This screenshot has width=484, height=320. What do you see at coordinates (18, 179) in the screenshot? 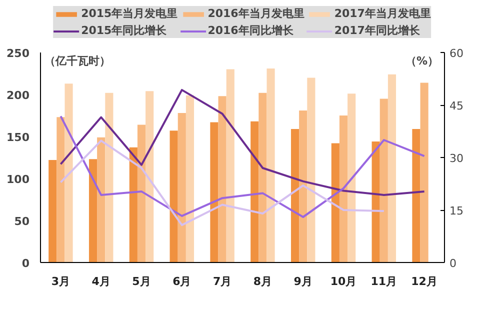
I see `y-tick-label: 100` at bounding box center [18, 179].